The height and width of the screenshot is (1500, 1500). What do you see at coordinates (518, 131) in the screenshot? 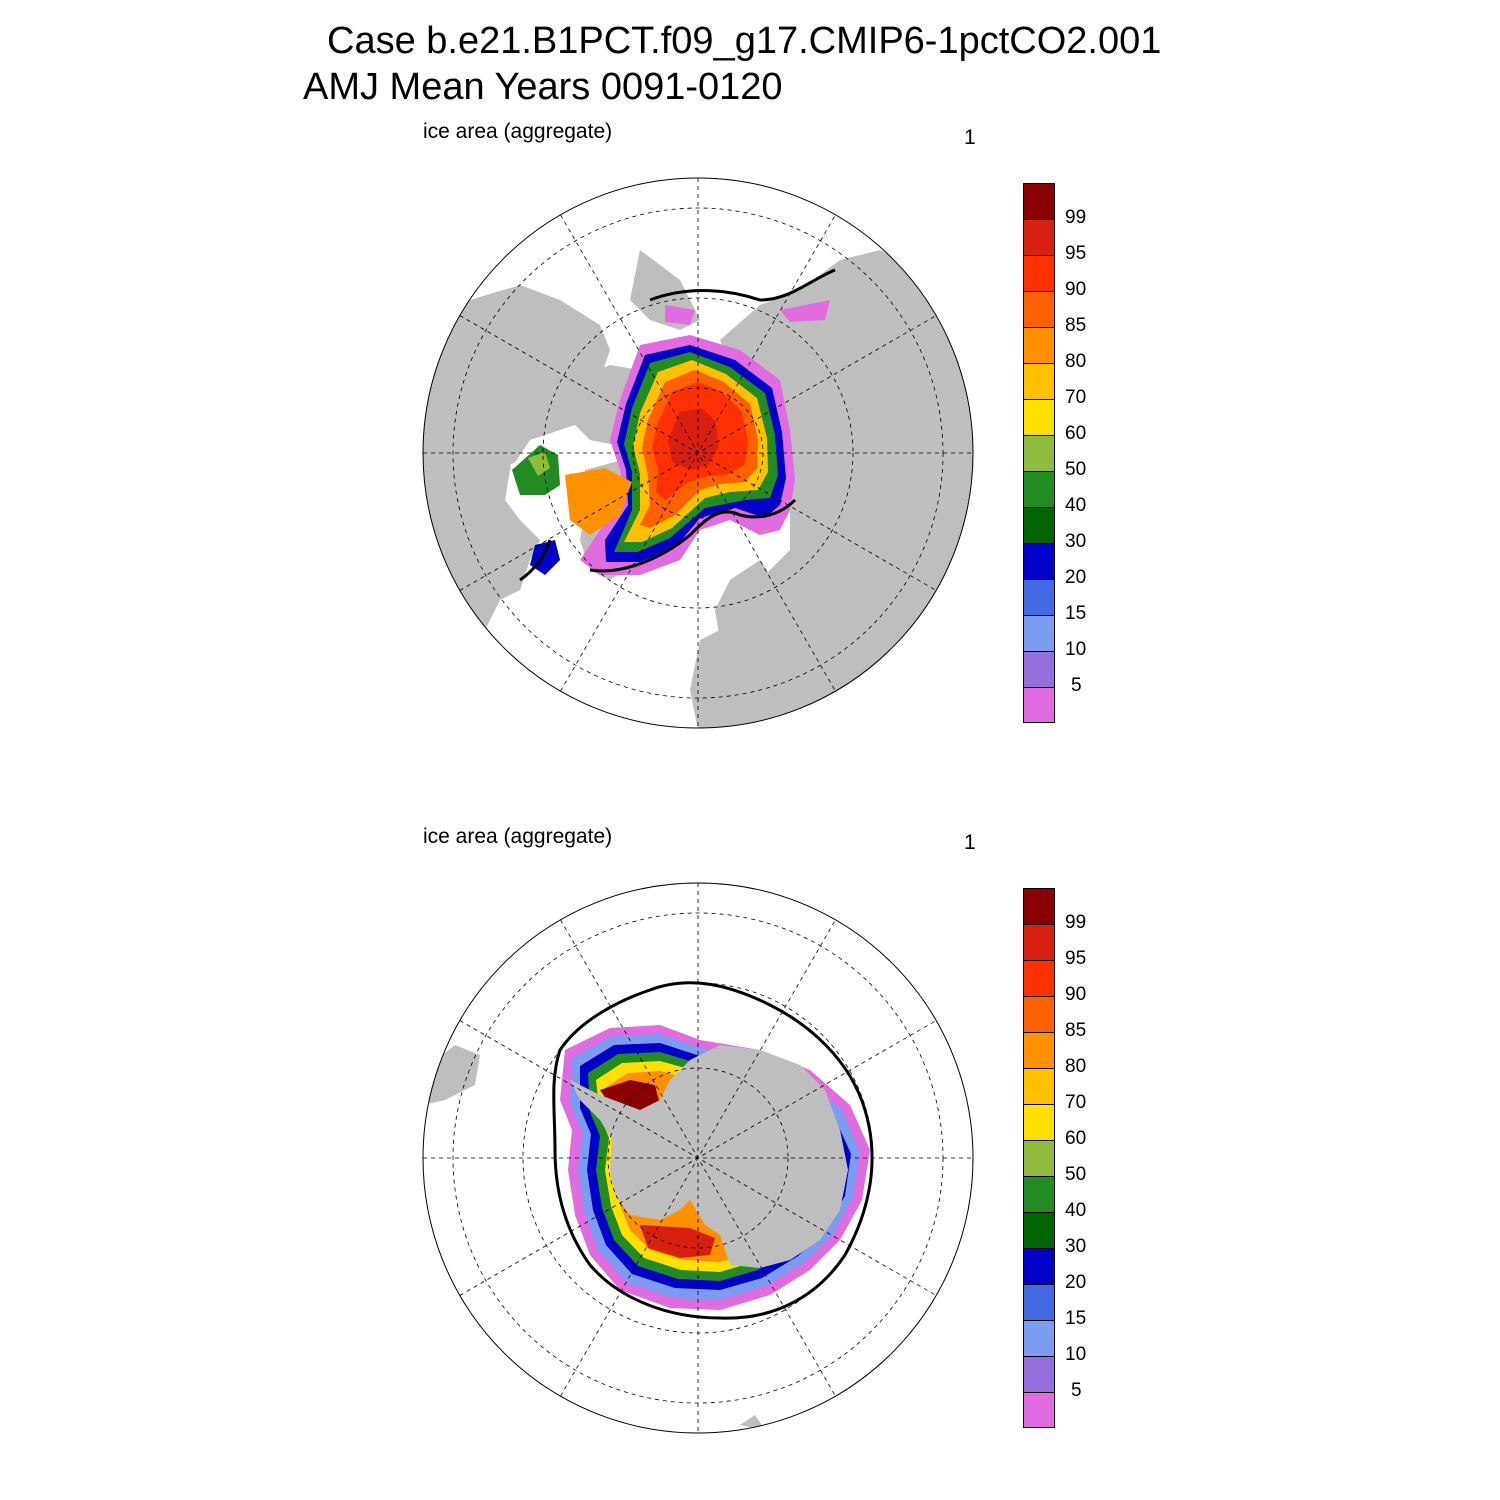
I see `north-panel-title: ice area (aggregate)` at bounding box center [518, 131].